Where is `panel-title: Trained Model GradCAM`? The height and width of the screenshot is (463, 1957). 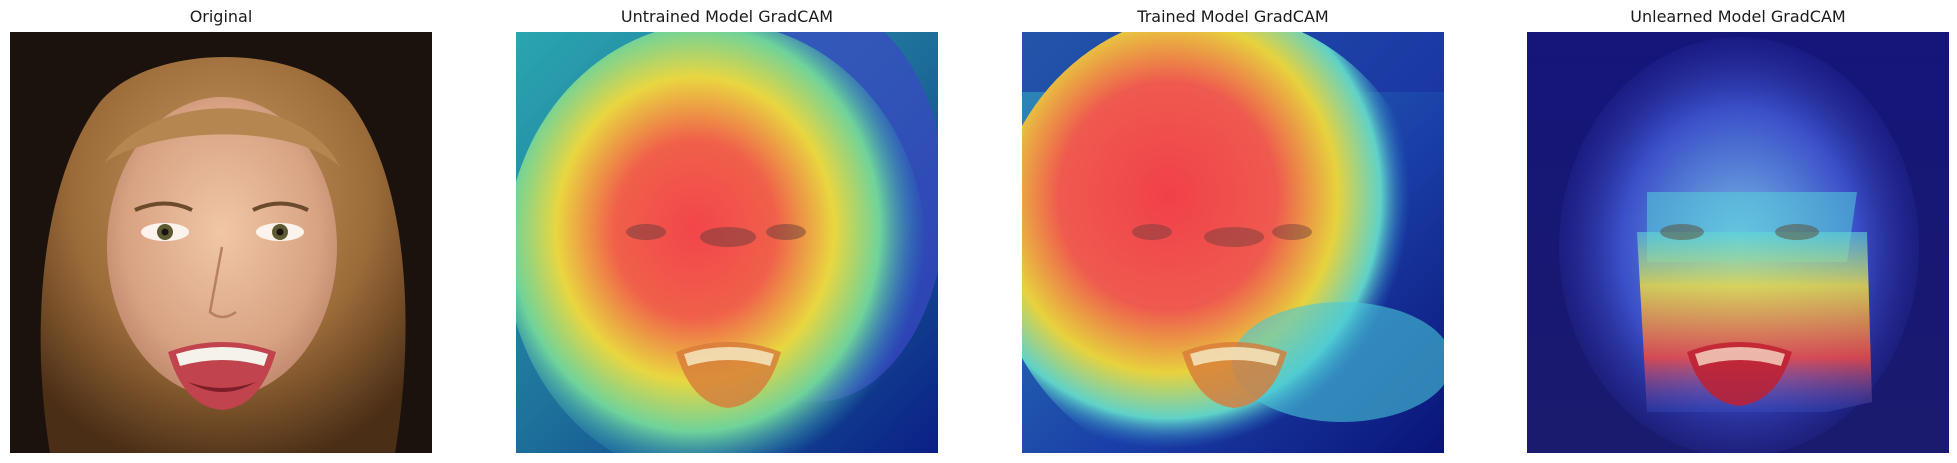
panel-title: Trained Model GradCAM is located at coordinates (1233, 16).